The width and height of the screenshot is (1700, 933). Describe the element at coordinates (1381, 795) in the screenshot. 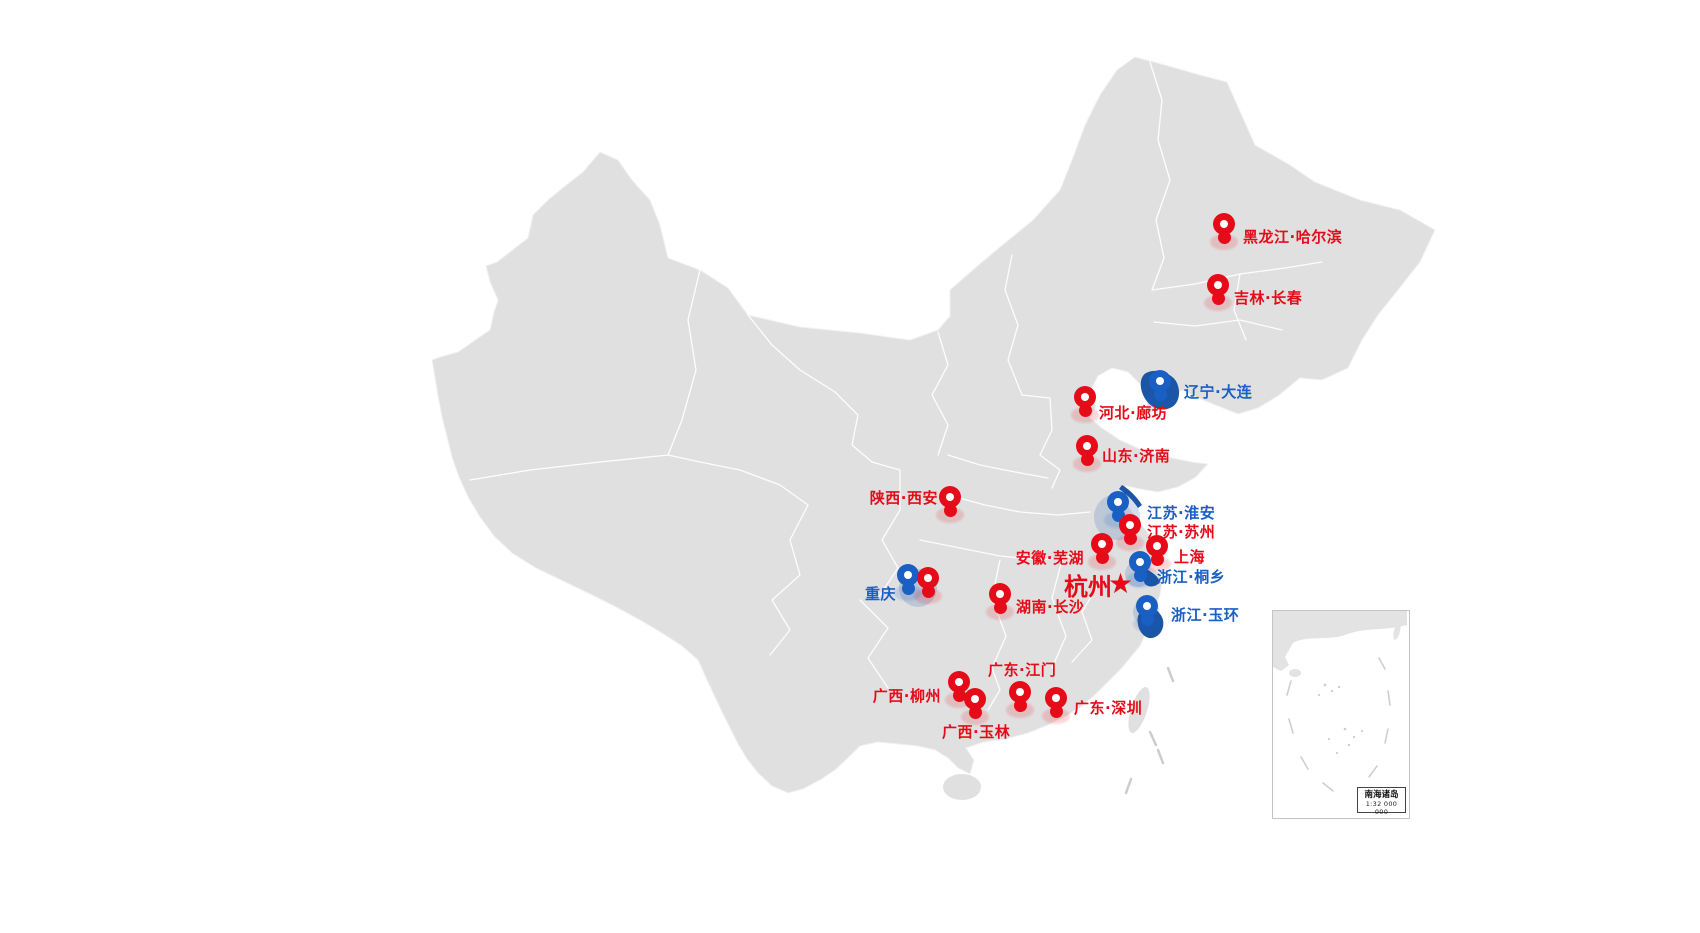

I see `inset-title: 南海诸岛` at that location.